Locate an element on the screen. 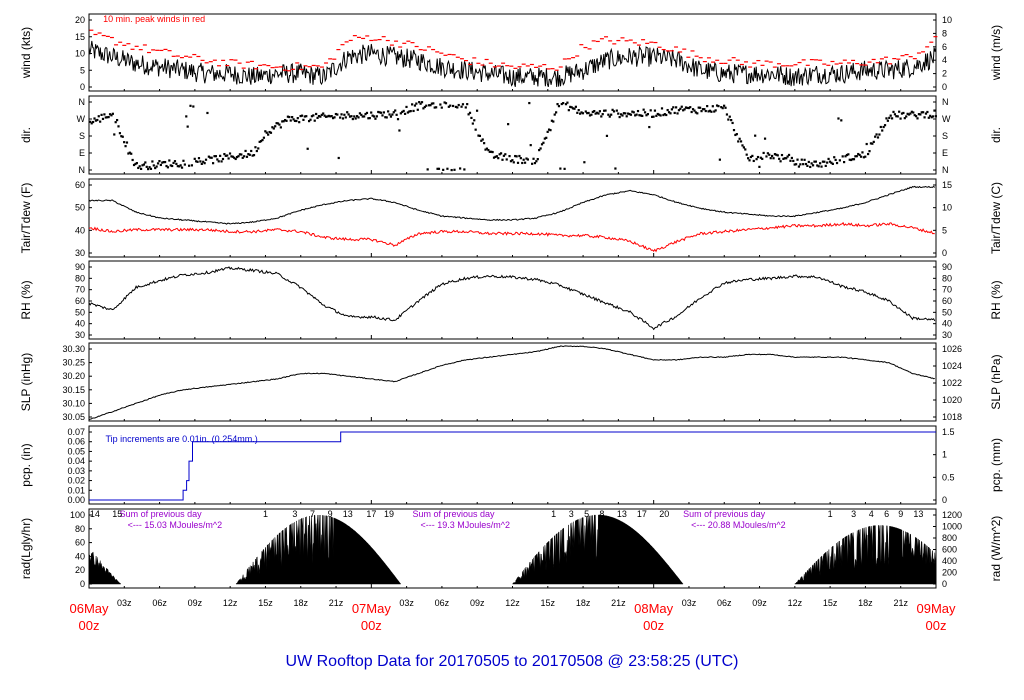 The width and height of the screenshot is (1024, 700). temp-left-tick-label: 50 is located at coordinates (80, 208).